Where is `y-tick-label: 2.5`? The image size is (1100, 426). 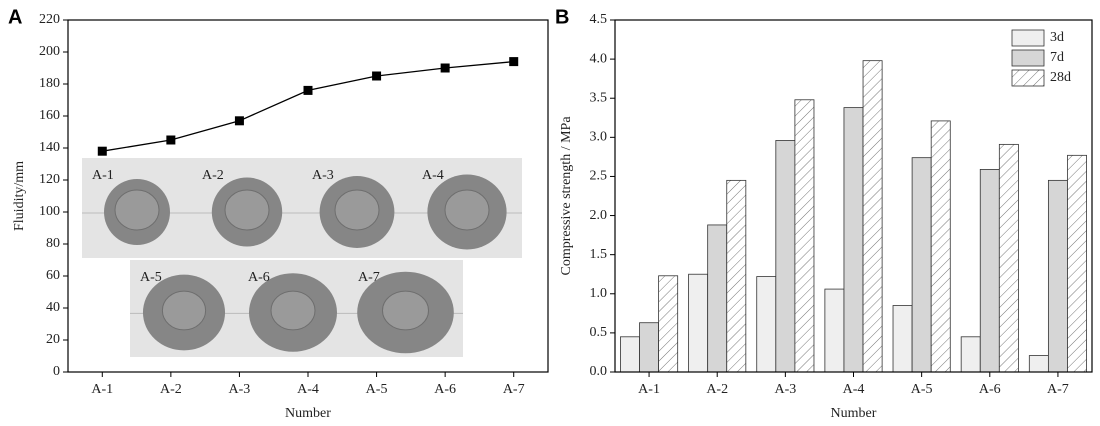 y-tick-label: 2.5 is located at coordinates (599, 176).